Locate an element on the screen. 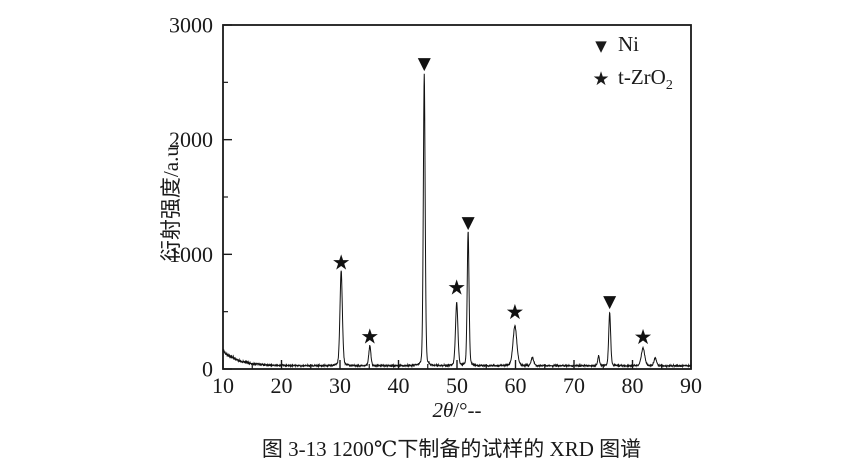  y-axis-title: 衍射强度/a.u. is located at coordinates (171, 201).